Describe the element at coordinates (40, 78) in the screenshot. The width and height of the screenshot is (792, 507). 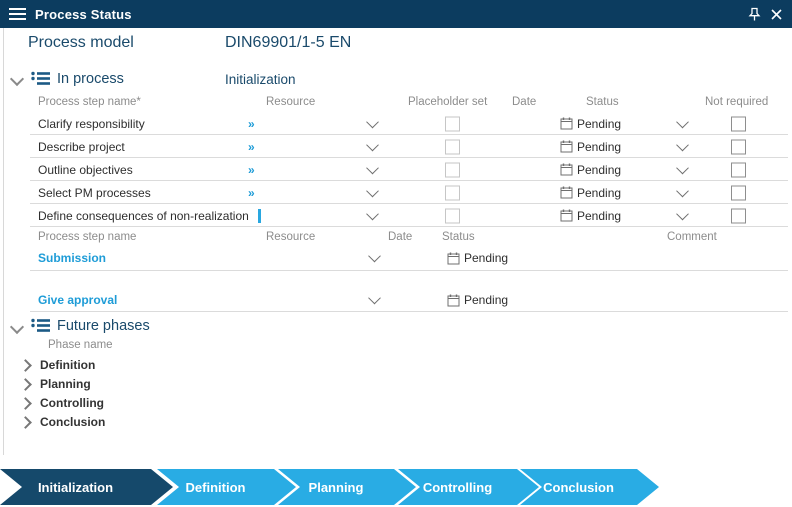
I see `list-icon` at that location.